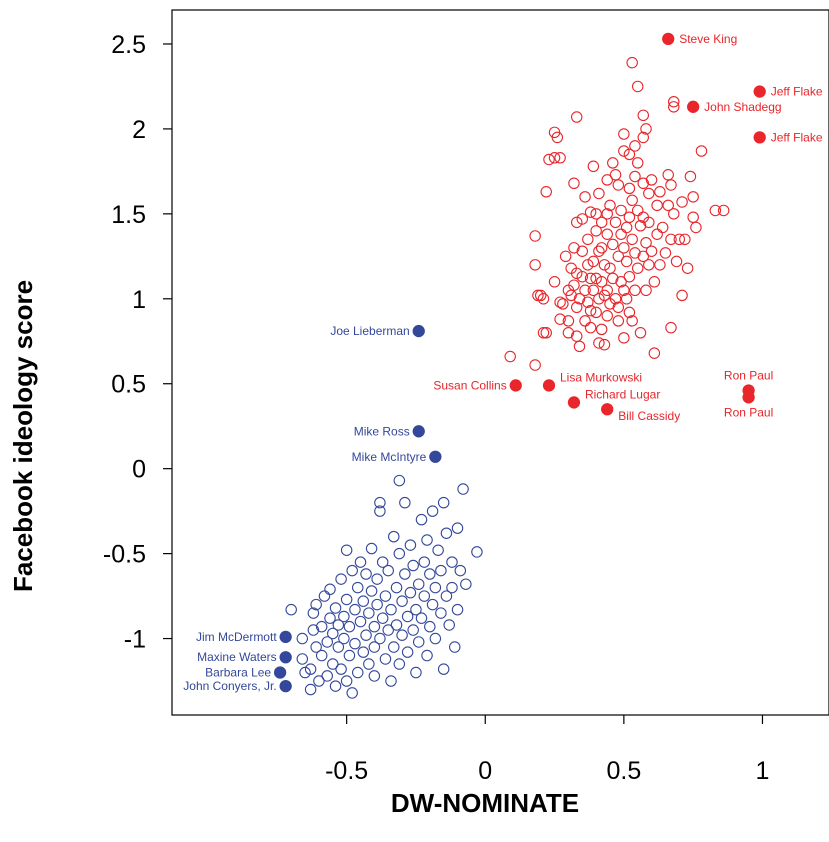  I want to click on x-axis: -0.5 0 0.5 1, so click(547, 750).